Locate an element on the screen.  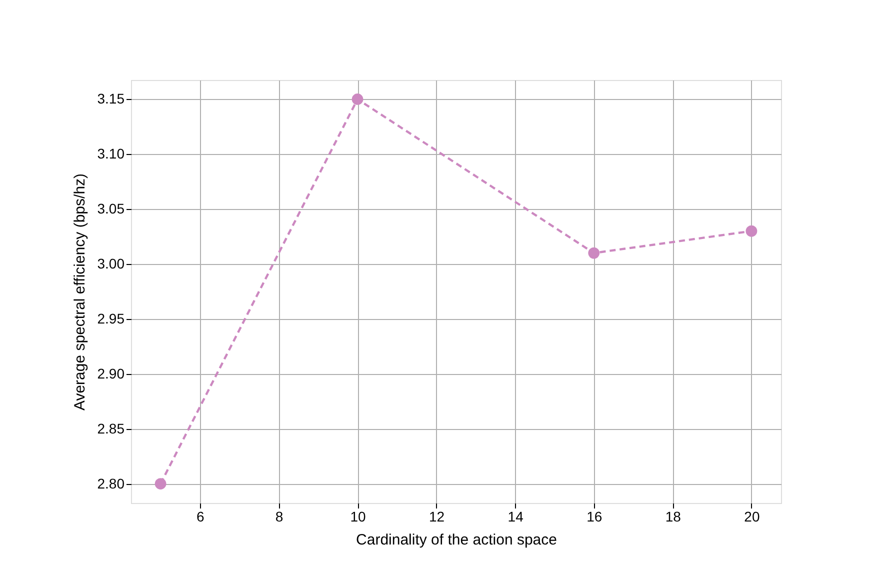
x-tick-label: 16 is located at coordinates (594, 516).